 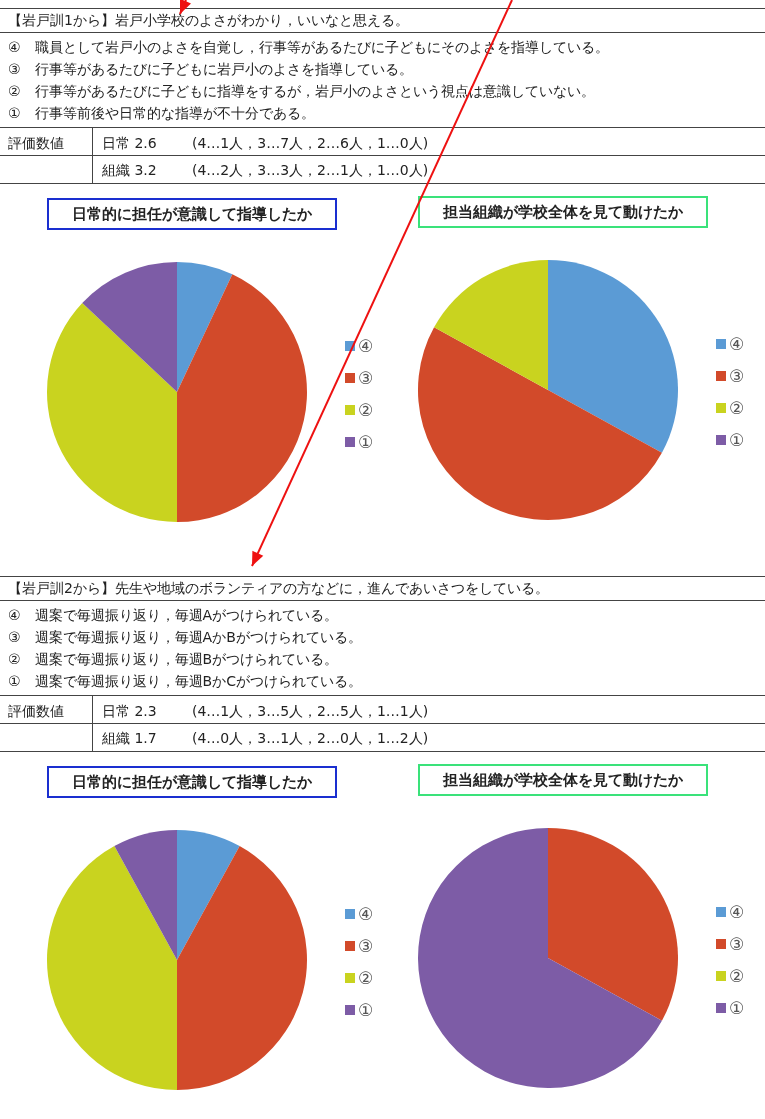 What do you see at coordinates (173, 615) in the screenshot?
I see `text: ④ 週案で毎週振り返り，毎週Aがつけられている。` at bounding box center [173, 615].